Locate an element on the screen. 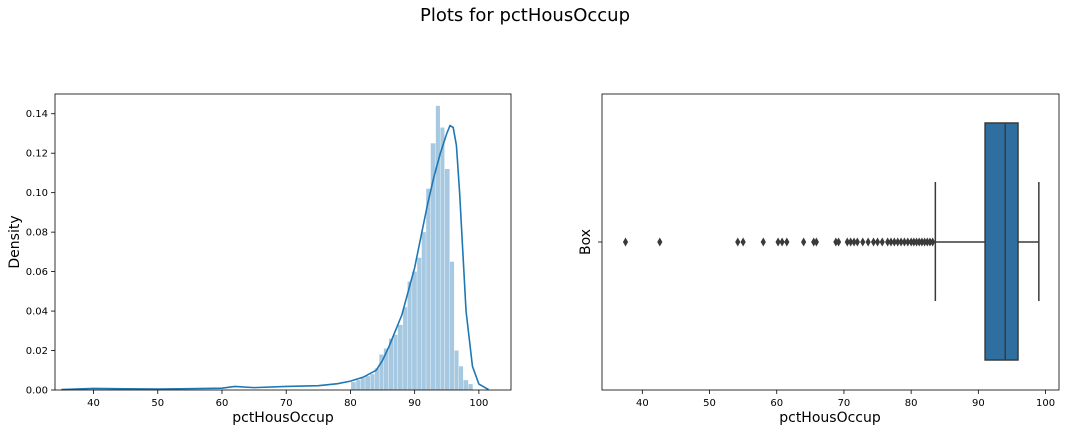  histogram-x-tick-label: 90 is located at coordinates (414, 403).